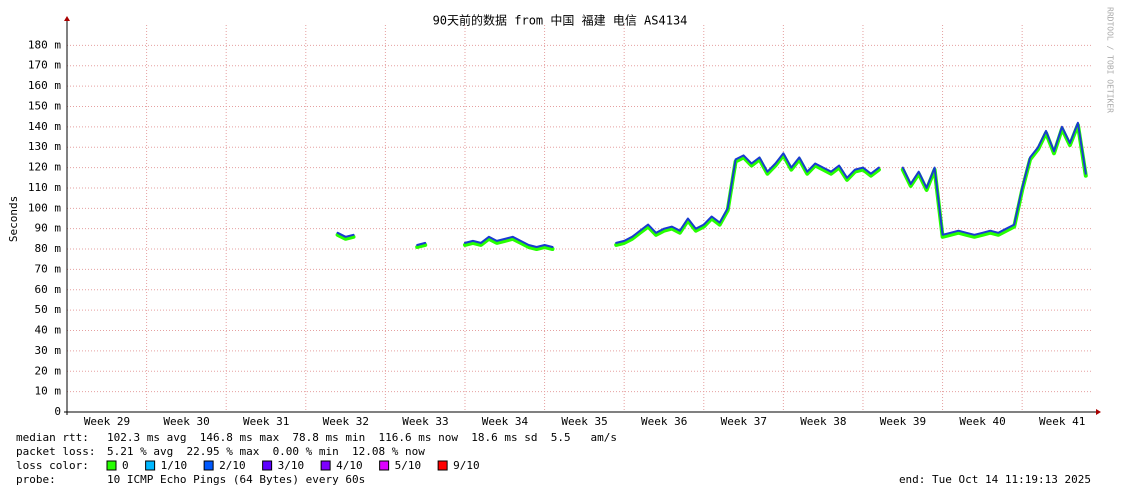  I want to click on watermark: RRDTOOL / TOBI OETIKER, so click(1110, 60).